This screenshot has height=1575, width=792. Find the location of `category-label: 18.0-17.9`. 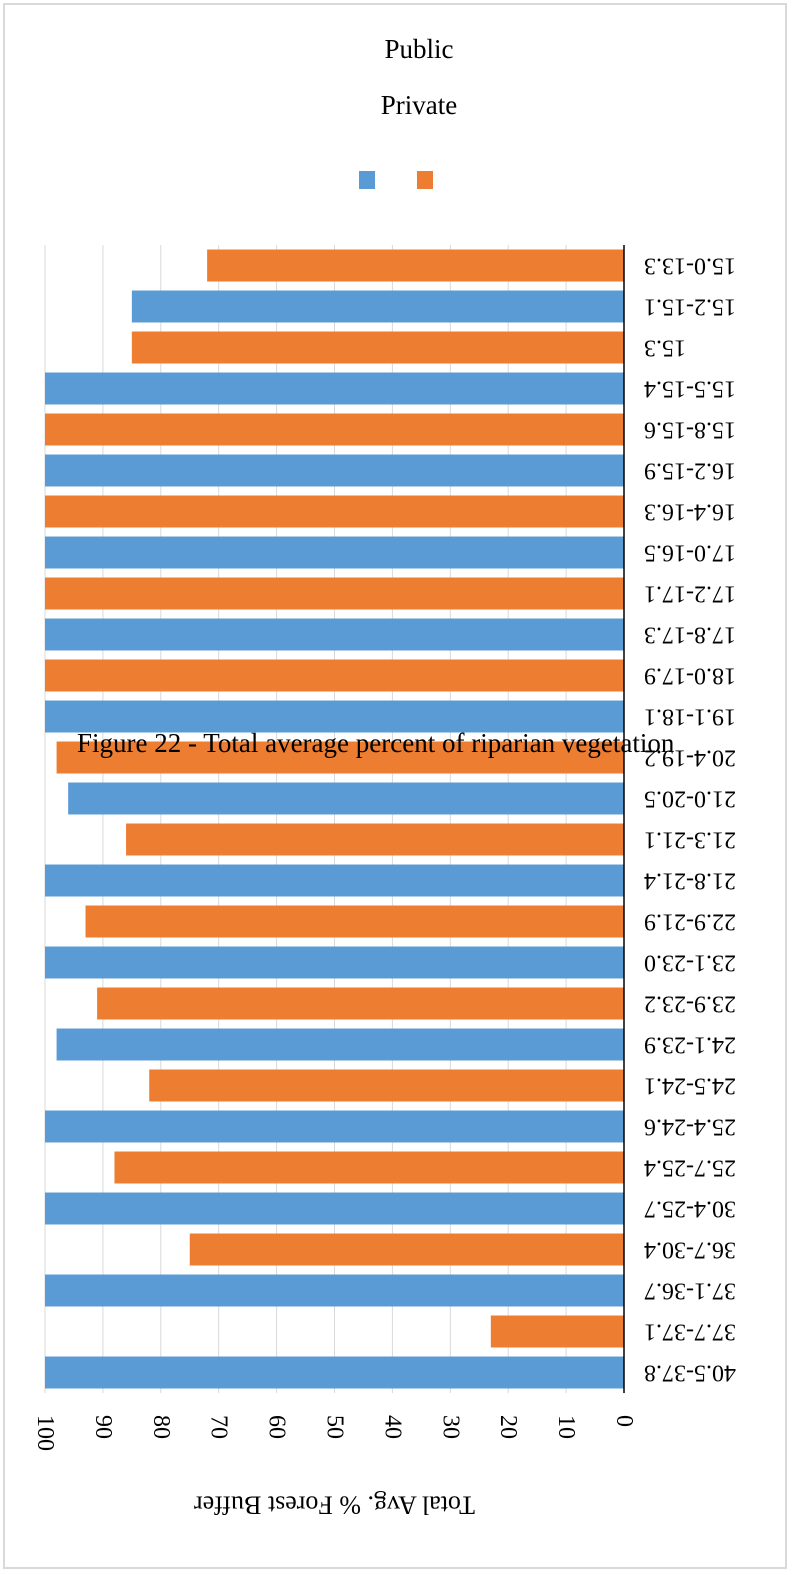

category-label: 18.0-17.9 is located at coordinates (690, 676).